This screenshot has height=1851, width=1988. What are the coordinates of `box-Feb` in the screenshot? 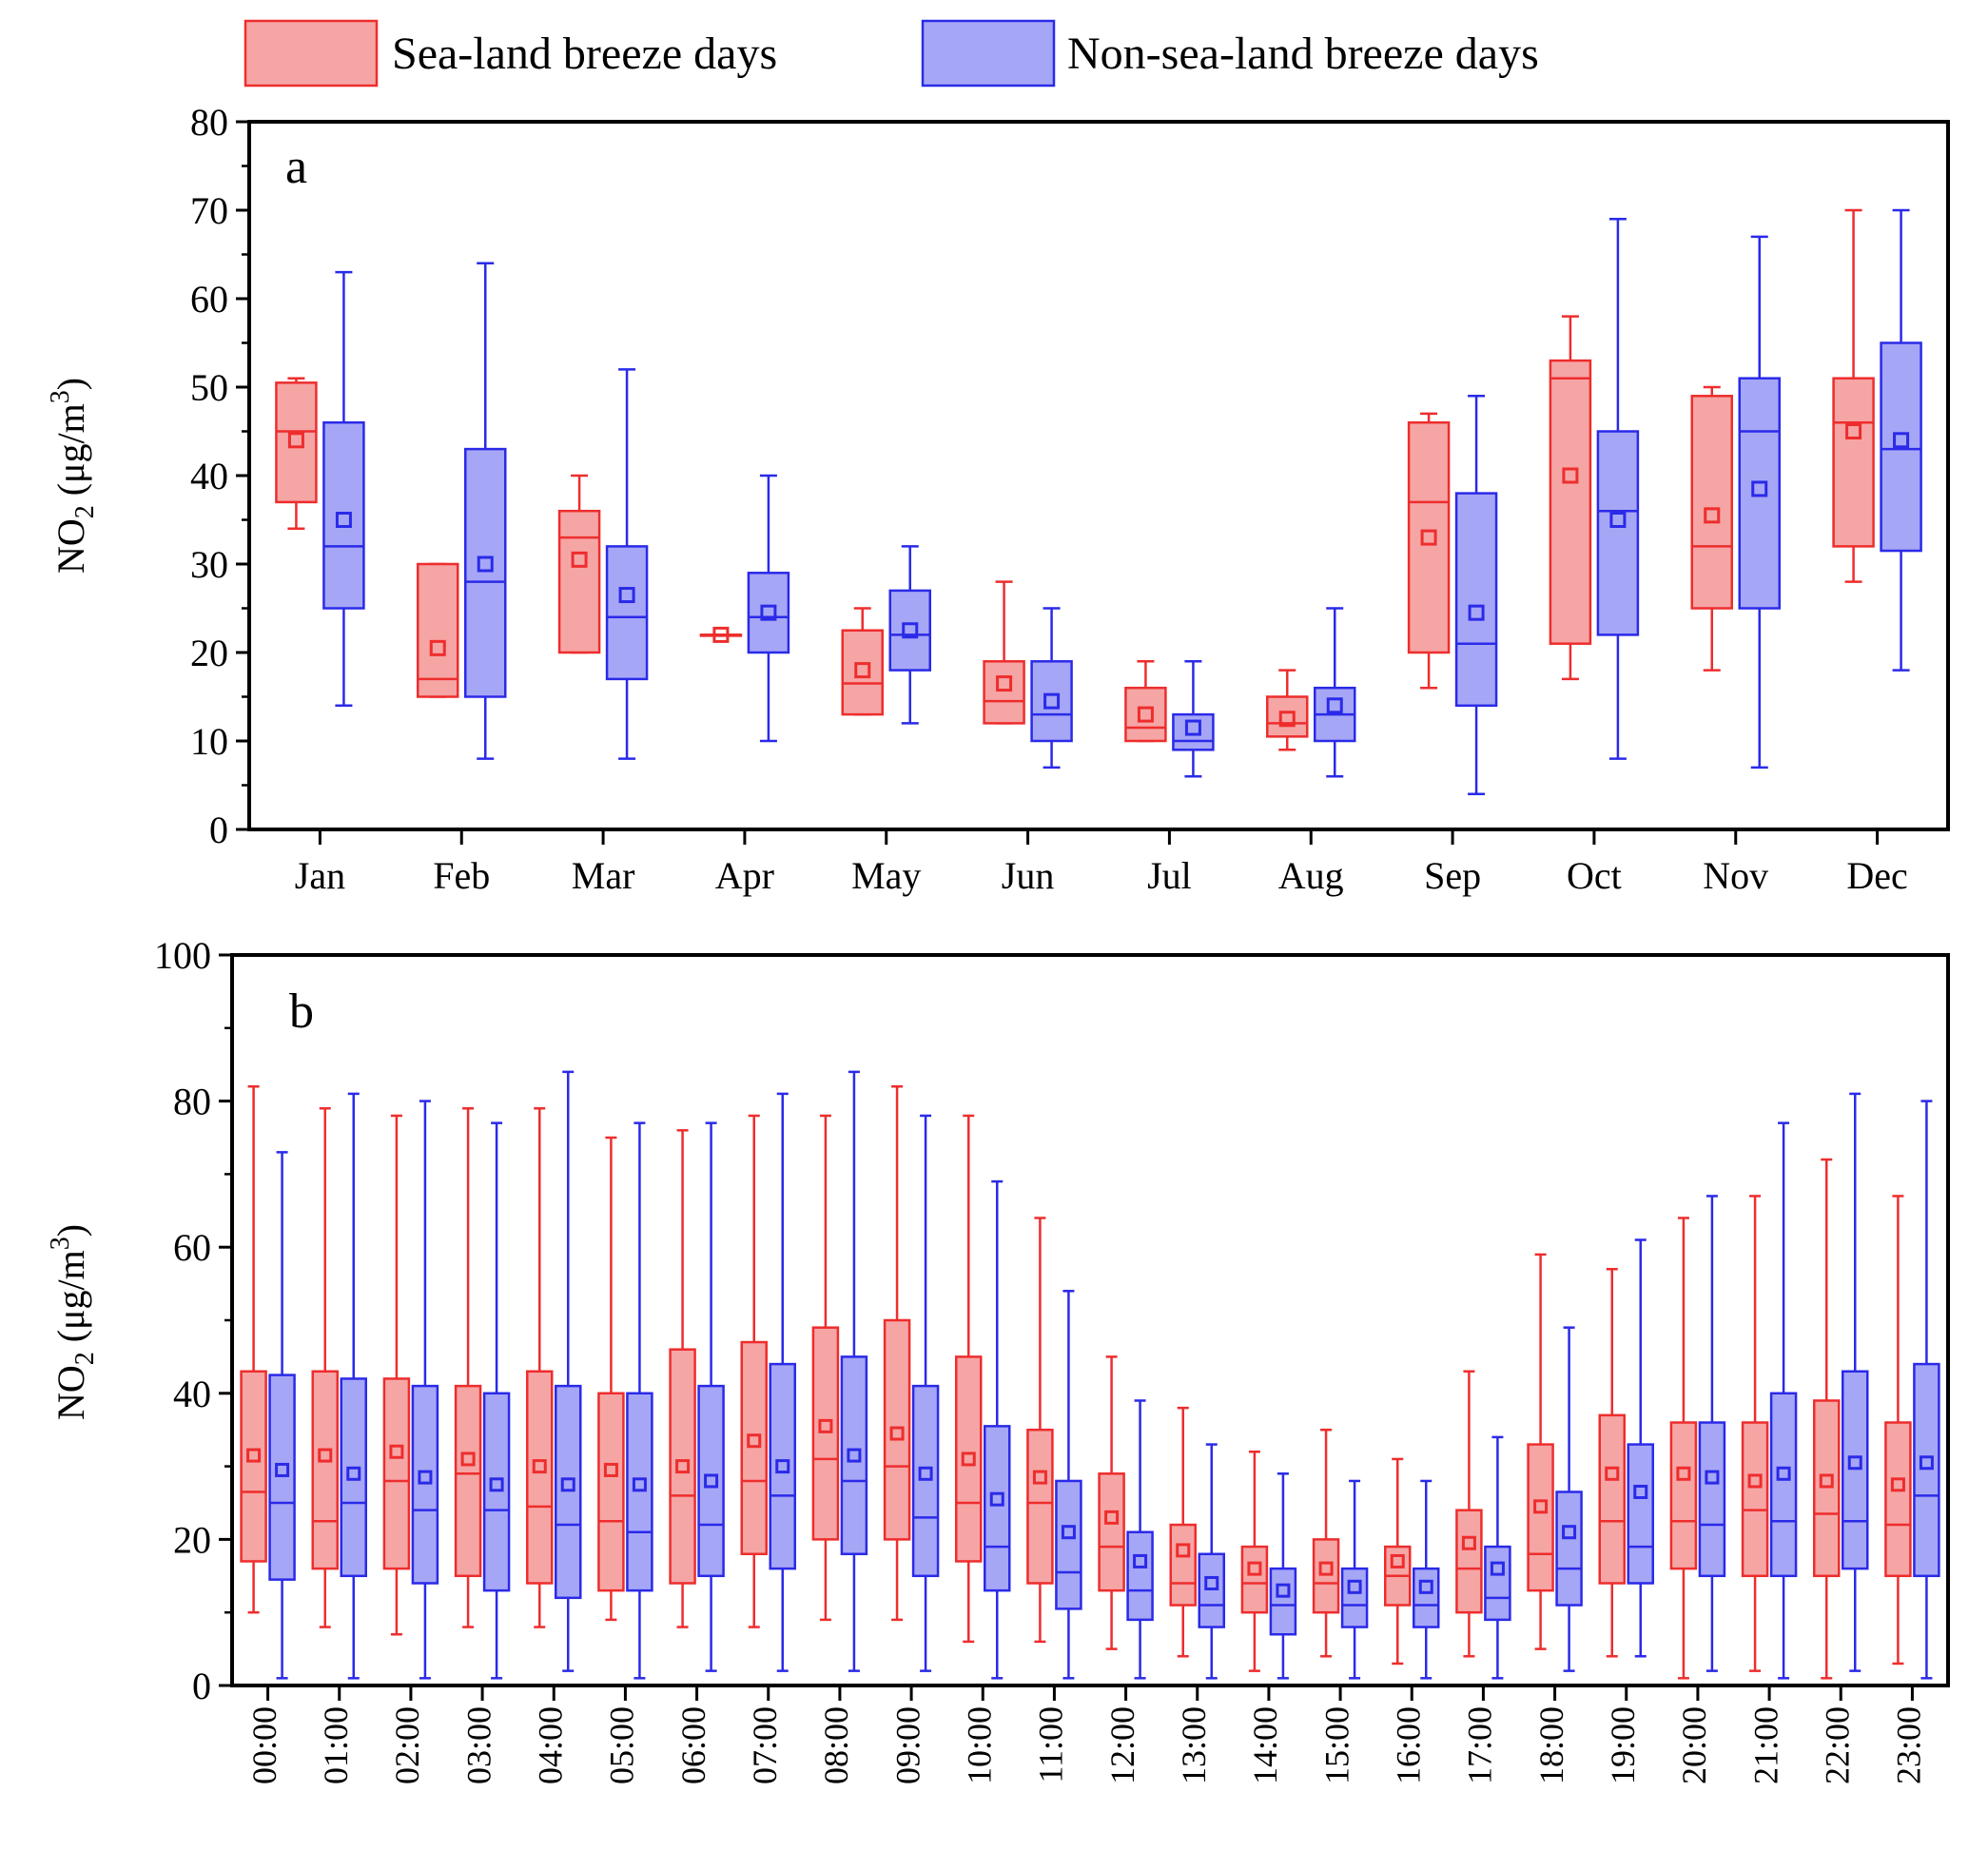 It's located at (438, 630).